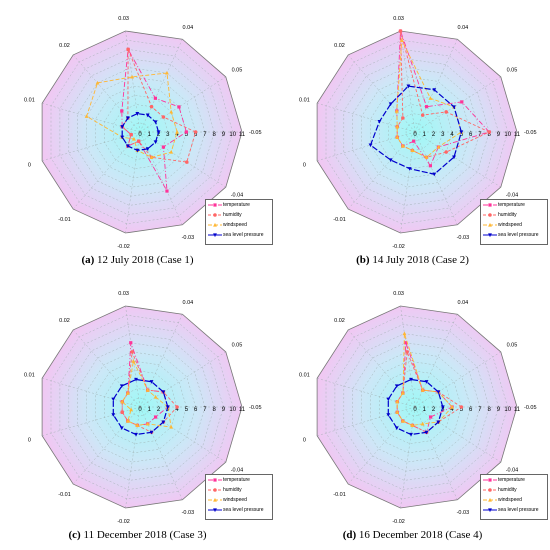  What do you see at coordinates (452, 135) in the screenshot?
I see `tick-label: 4` at bounding box center [452, 135].